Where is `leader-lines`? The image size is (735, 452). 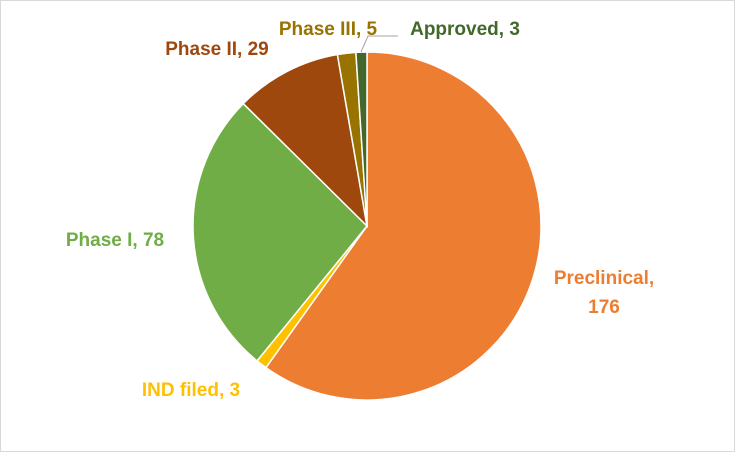 leader-lines is located at coordinates (379, 44).